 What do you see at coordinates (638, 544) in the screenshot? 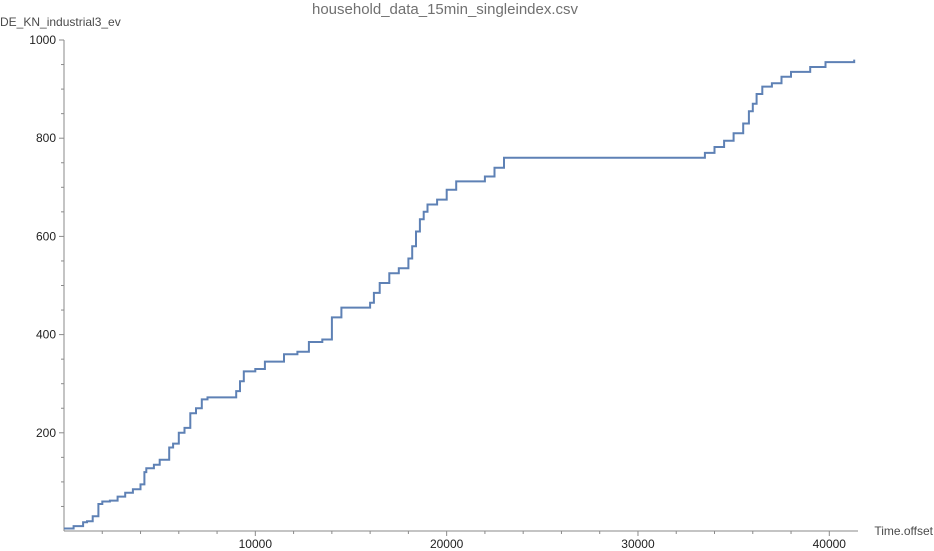
I see `x-tick-label: 30000` at bounding box center [638, 544].